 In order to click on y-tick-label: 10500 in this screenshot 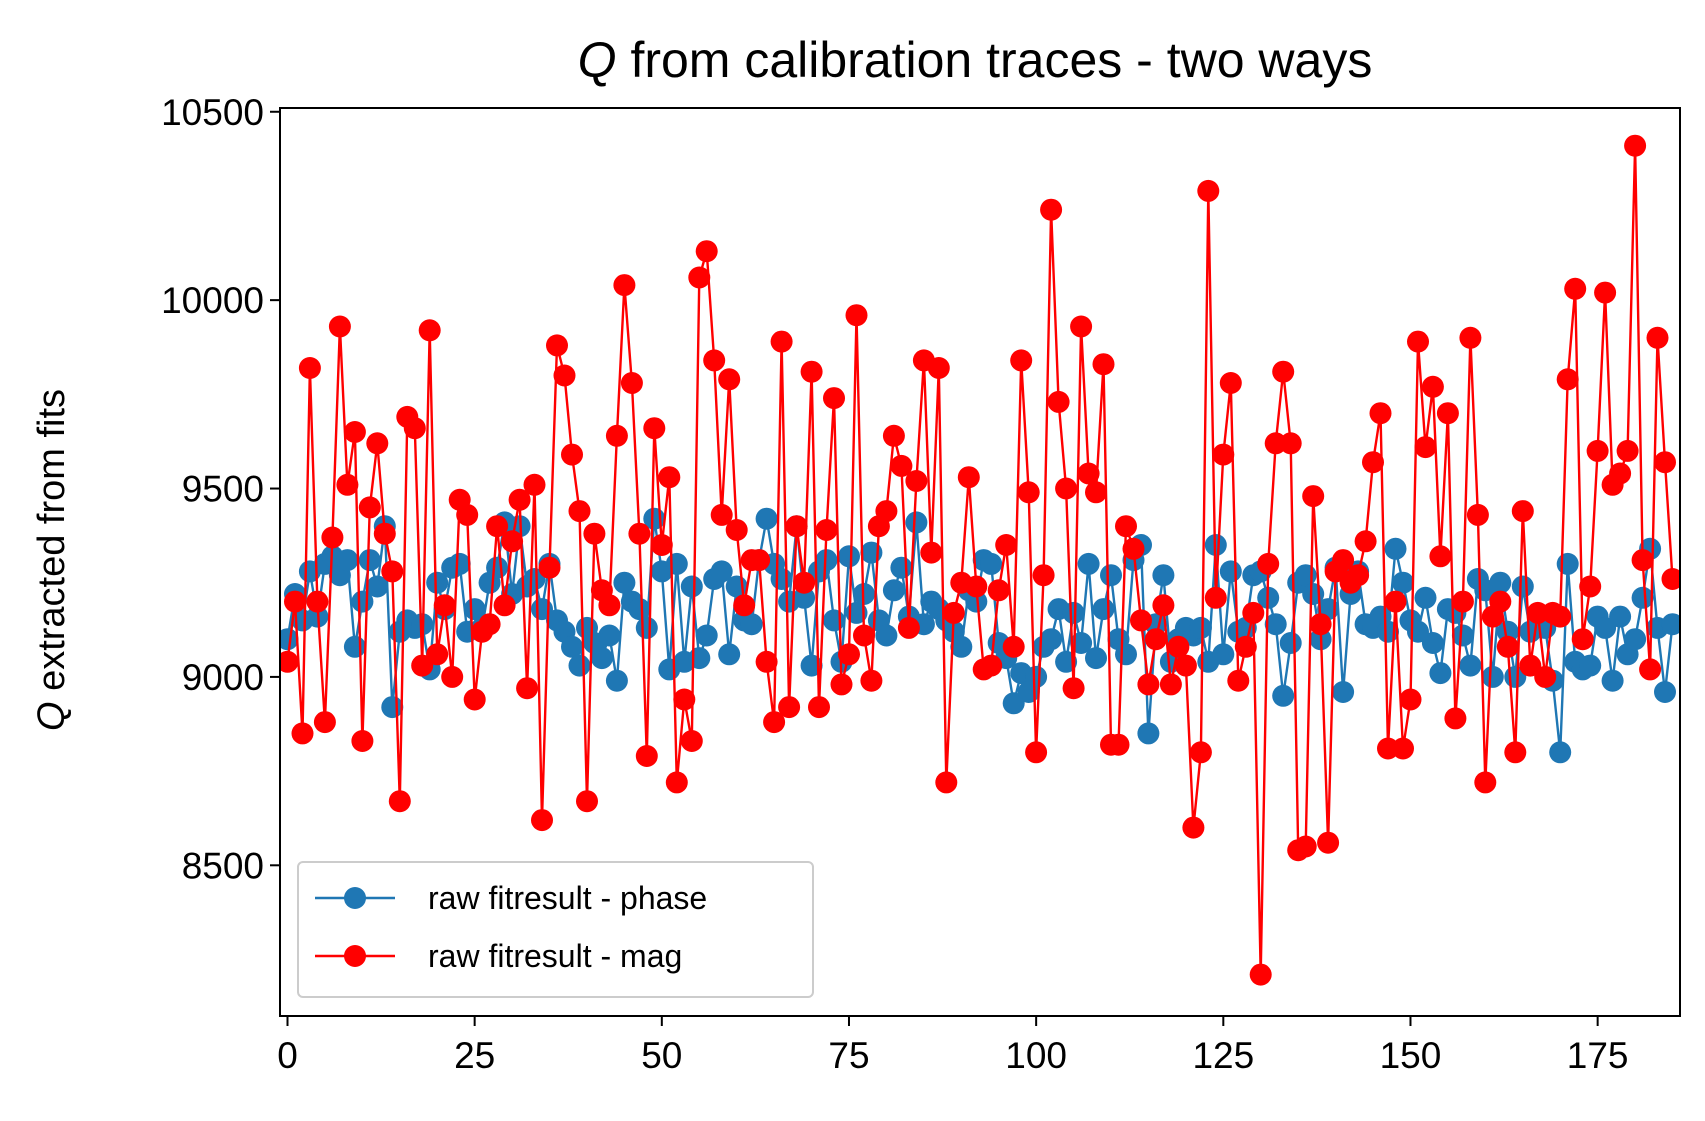, I will do `click(212, 112)`.